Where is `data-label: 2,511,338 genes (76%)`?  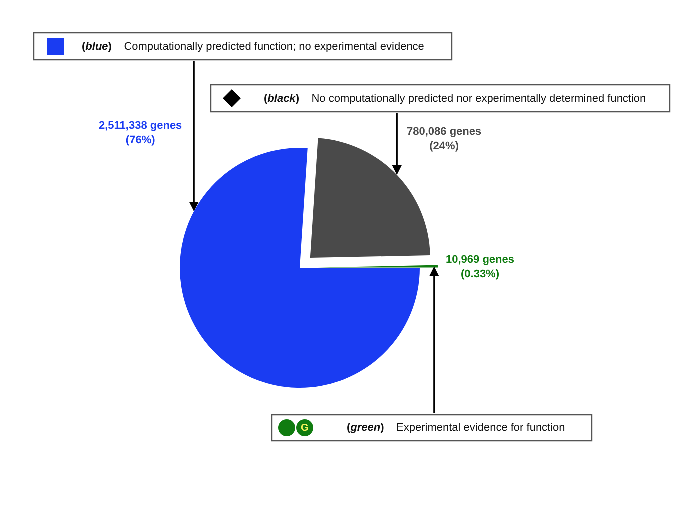
data-label: 2,511,338 genes (76%) is located at coordinates (140, 133).